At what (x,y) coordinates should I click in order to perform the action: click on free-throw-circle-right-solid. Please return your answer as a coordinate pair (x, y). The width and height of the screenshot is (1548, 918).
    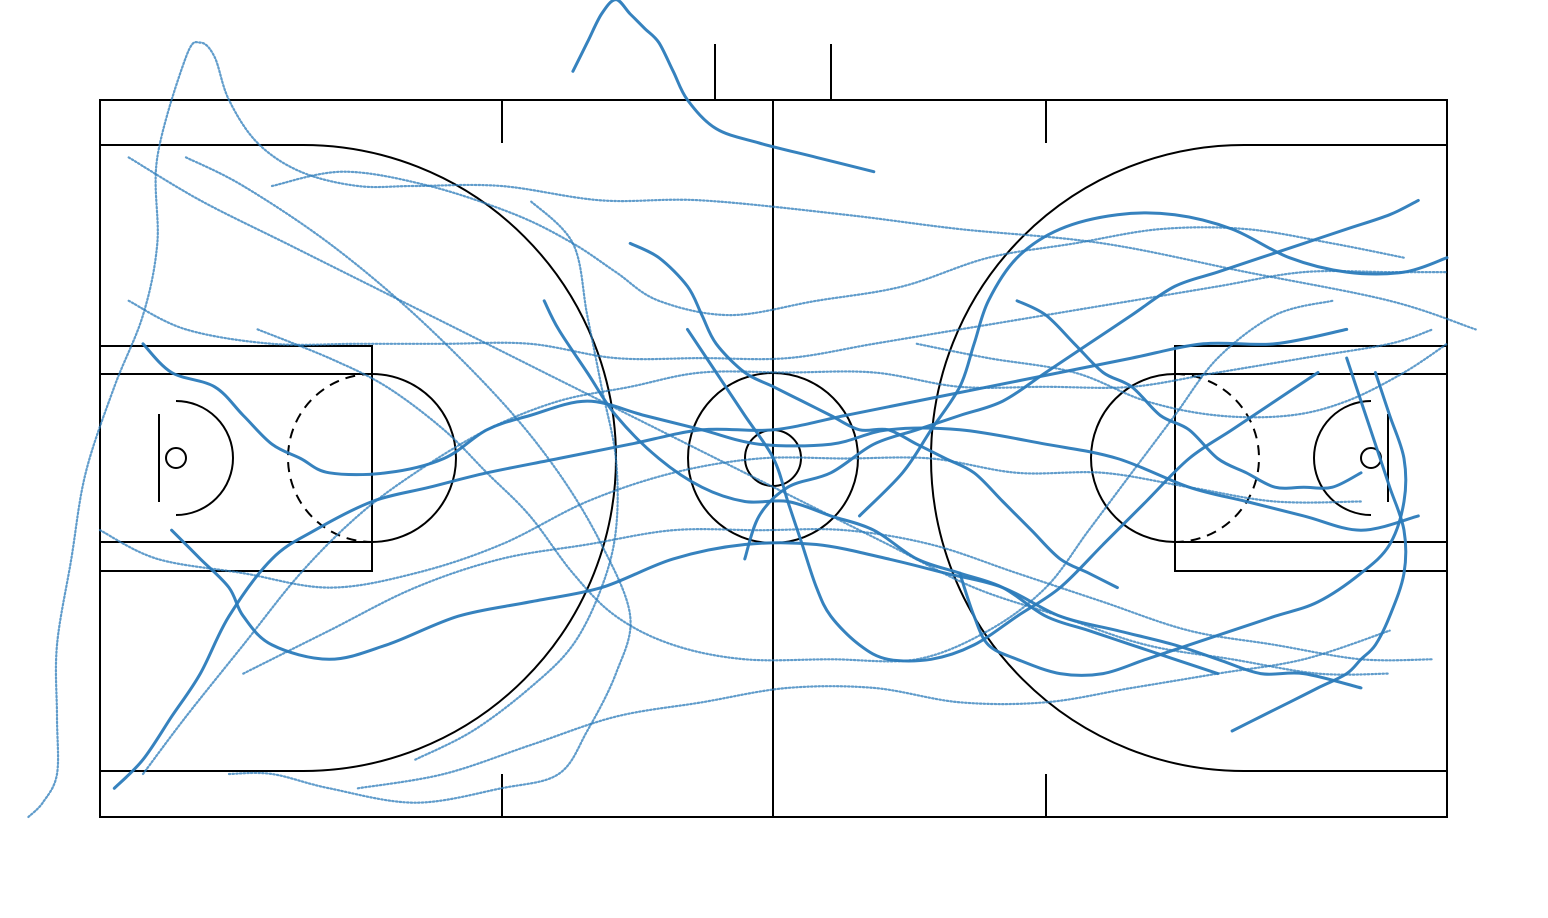
    Looking at the image, I should click on (1133, 458).